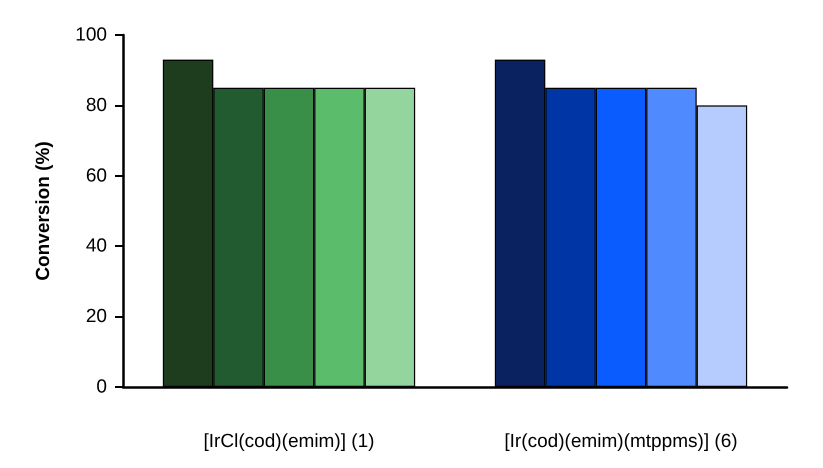 Image resolution: width=823 pixels, height=468 pixels. I want to click on y-tick-label: 60, so click(96, 175).